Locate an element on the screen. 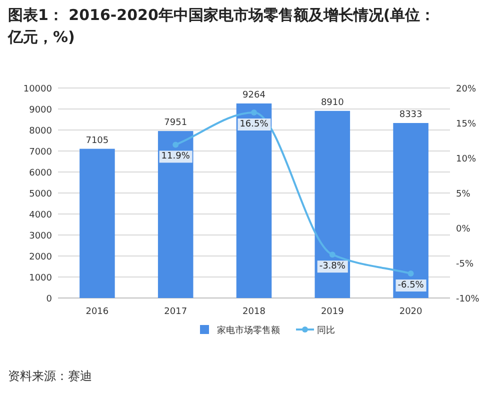 This screenshot has height=393, width=503. y-tick-label: 8000 is located at coordinates (40, 131).